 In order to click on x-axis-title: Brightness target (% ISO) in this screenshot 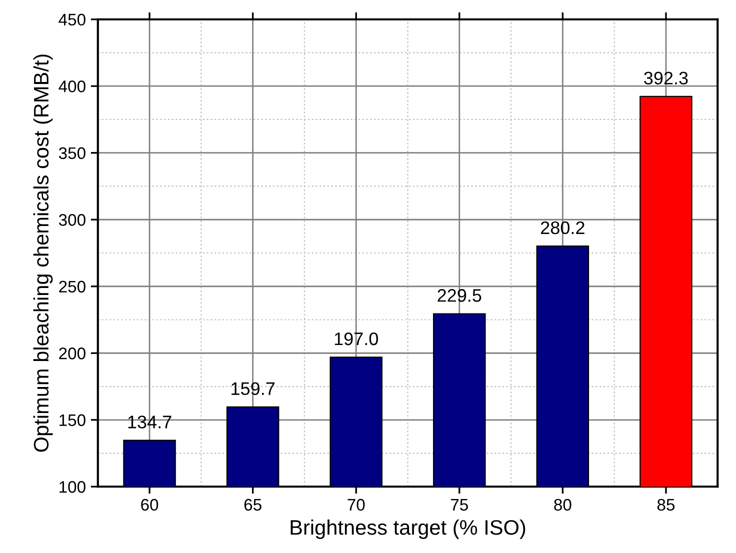, I will do `click(408, 529)`.